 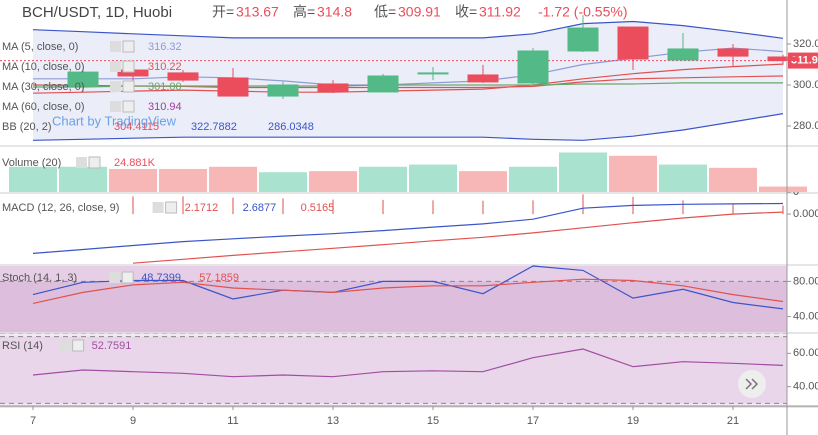 What do you see at coordinates (419, 12) in the screenshot?
I see `ohlc-value: 309.91` at bounding box center [419, 12].